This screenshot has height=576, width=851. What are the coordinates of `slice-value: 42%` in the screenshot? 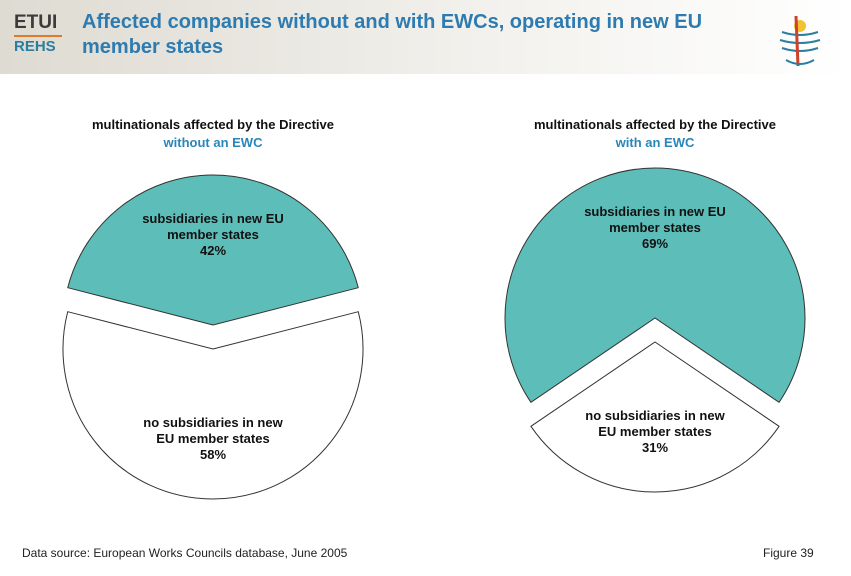 It's located at (213, 250).